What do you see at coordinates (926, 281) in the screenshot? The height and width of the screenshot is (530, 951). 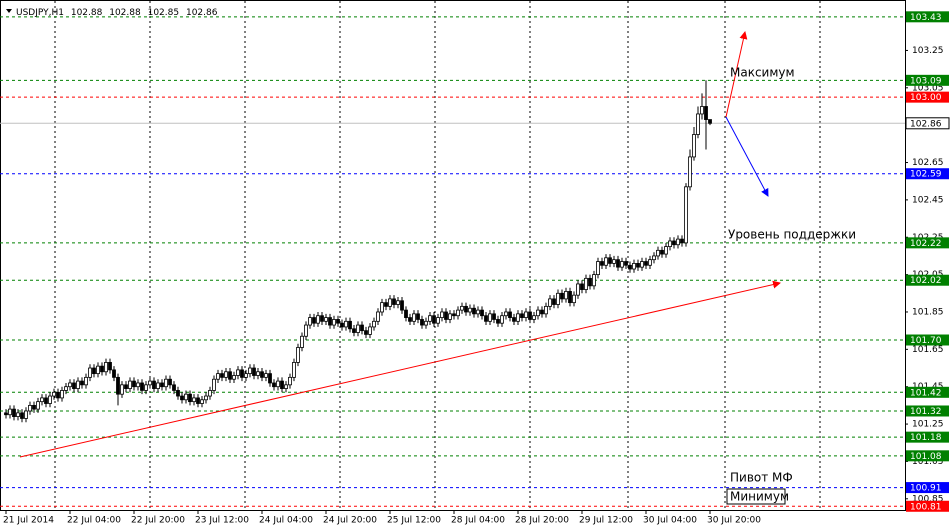 I see `level-label: 102.02` at bounding box center [926, 281].